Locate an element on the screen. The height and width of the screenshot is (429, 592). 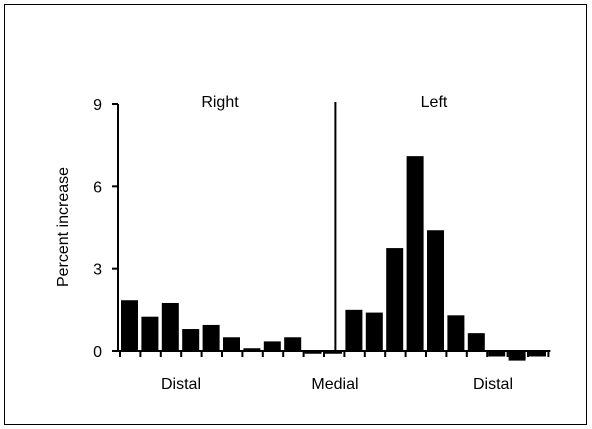
y-axis-label: Percent increase is located at coordinates (63, 227).